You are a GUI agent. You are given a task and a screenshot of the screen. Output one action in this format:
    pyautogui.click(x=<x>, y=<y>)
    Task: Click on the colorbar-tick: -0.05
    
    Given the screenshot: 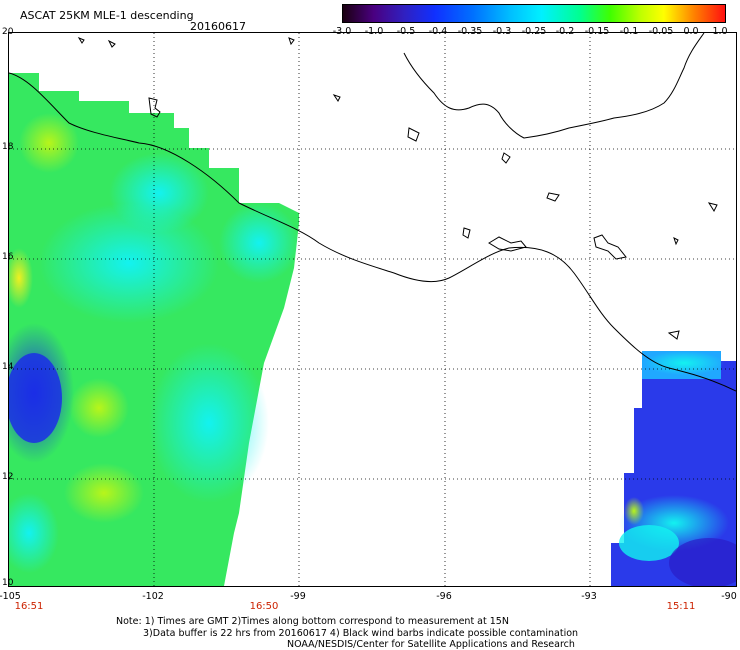 What is the action you would take?
    pyautogui.click(x=661, y=31)
    